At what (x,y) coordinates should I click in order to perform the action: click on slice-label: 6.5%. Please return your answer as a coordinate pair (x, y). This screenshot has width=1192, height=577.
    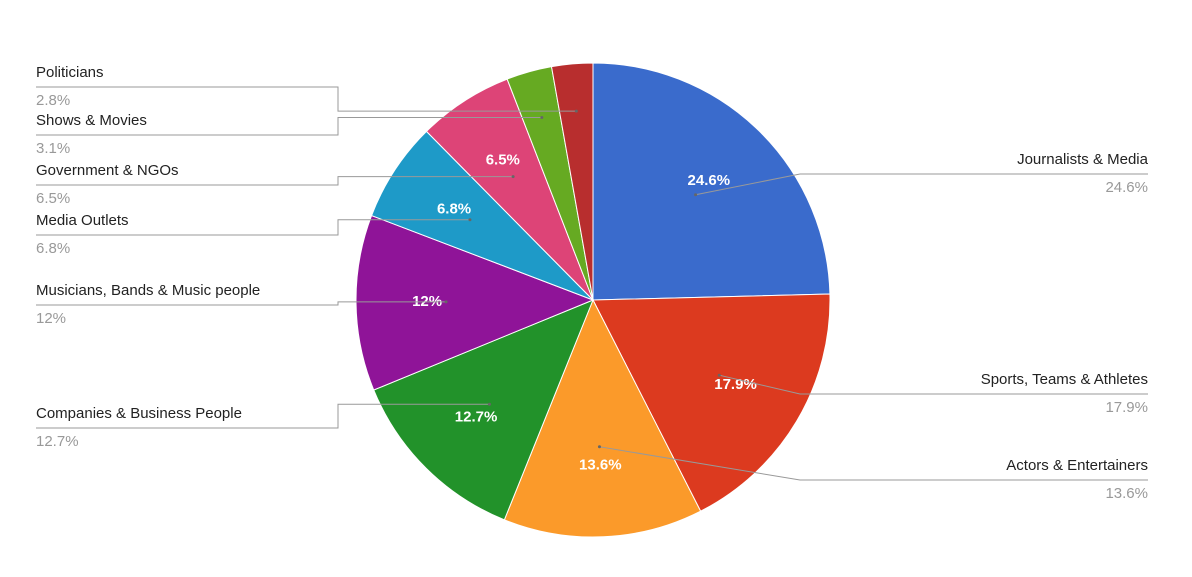
    Looking at the image, I should click on (503, 160).